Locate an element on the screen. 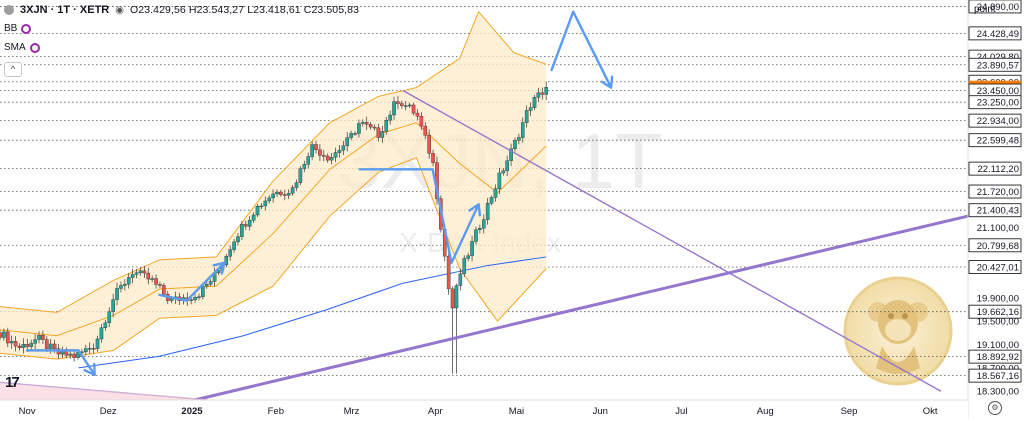 This screenshot has height=425, width=1024. time-tick-label: Sep is located at coordinates (849, 411).